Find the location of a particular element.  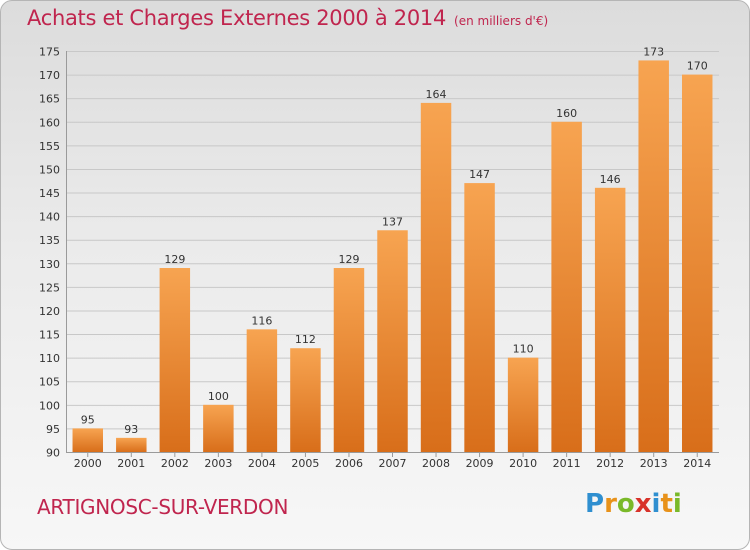

y-tick-label: 150 is located at coordinates (49, 169).